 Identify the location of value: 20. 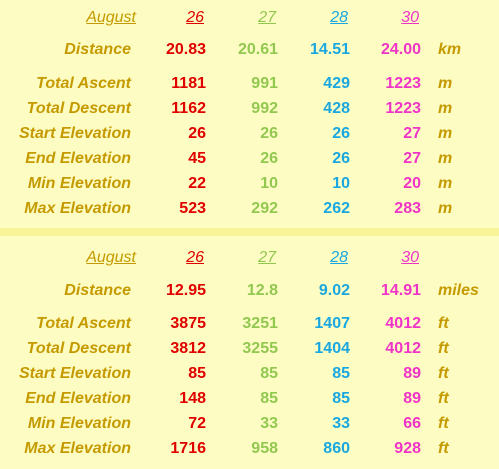
(412, 183).